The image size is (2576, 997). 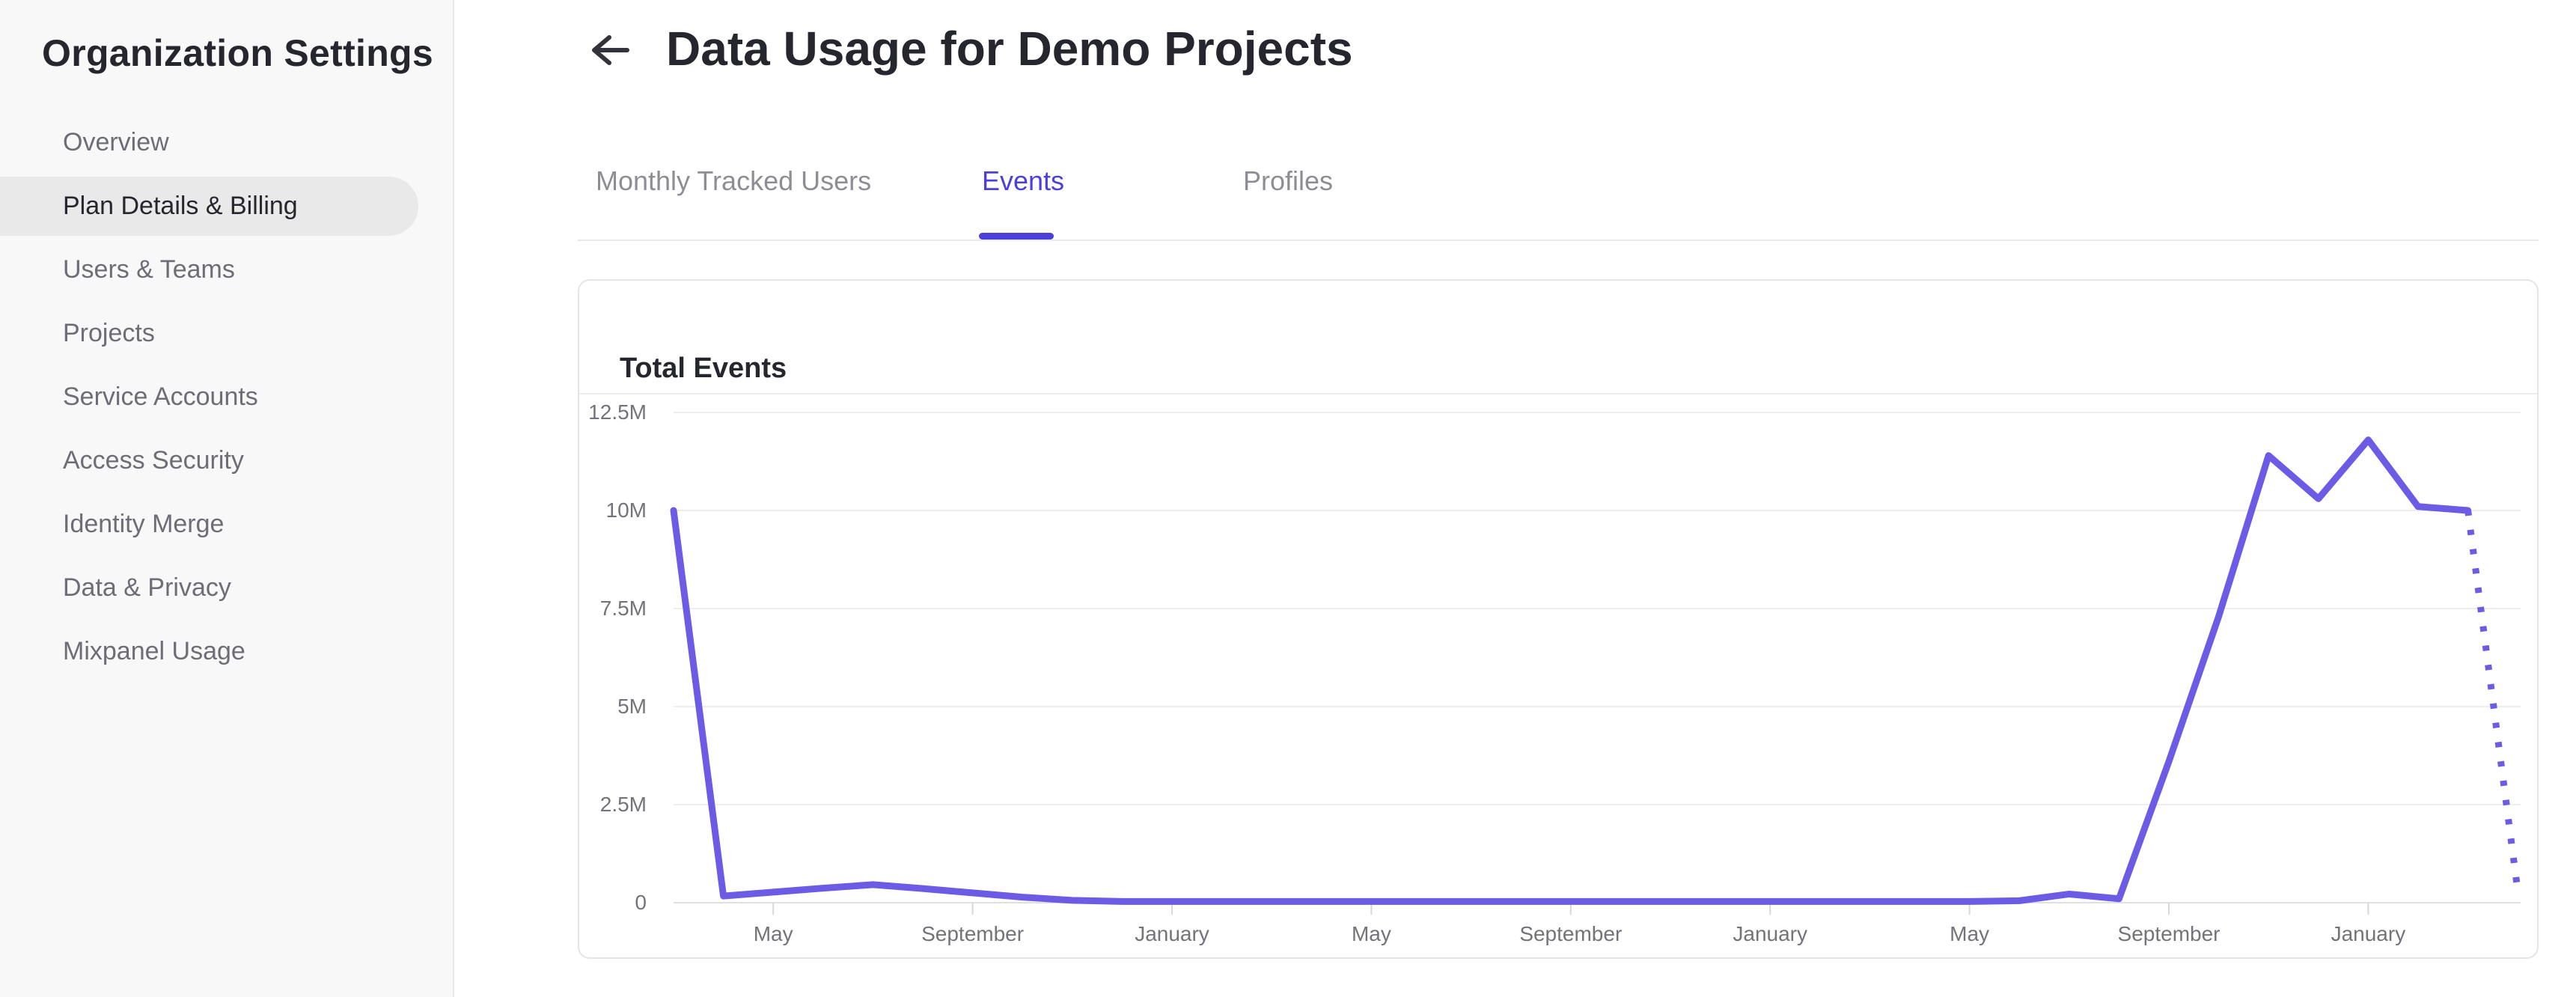 What do you see at coordinates (1288, 180) in the screenshot?
I see `tab-profiles: Profiles` at bounding box center [1288, 180].